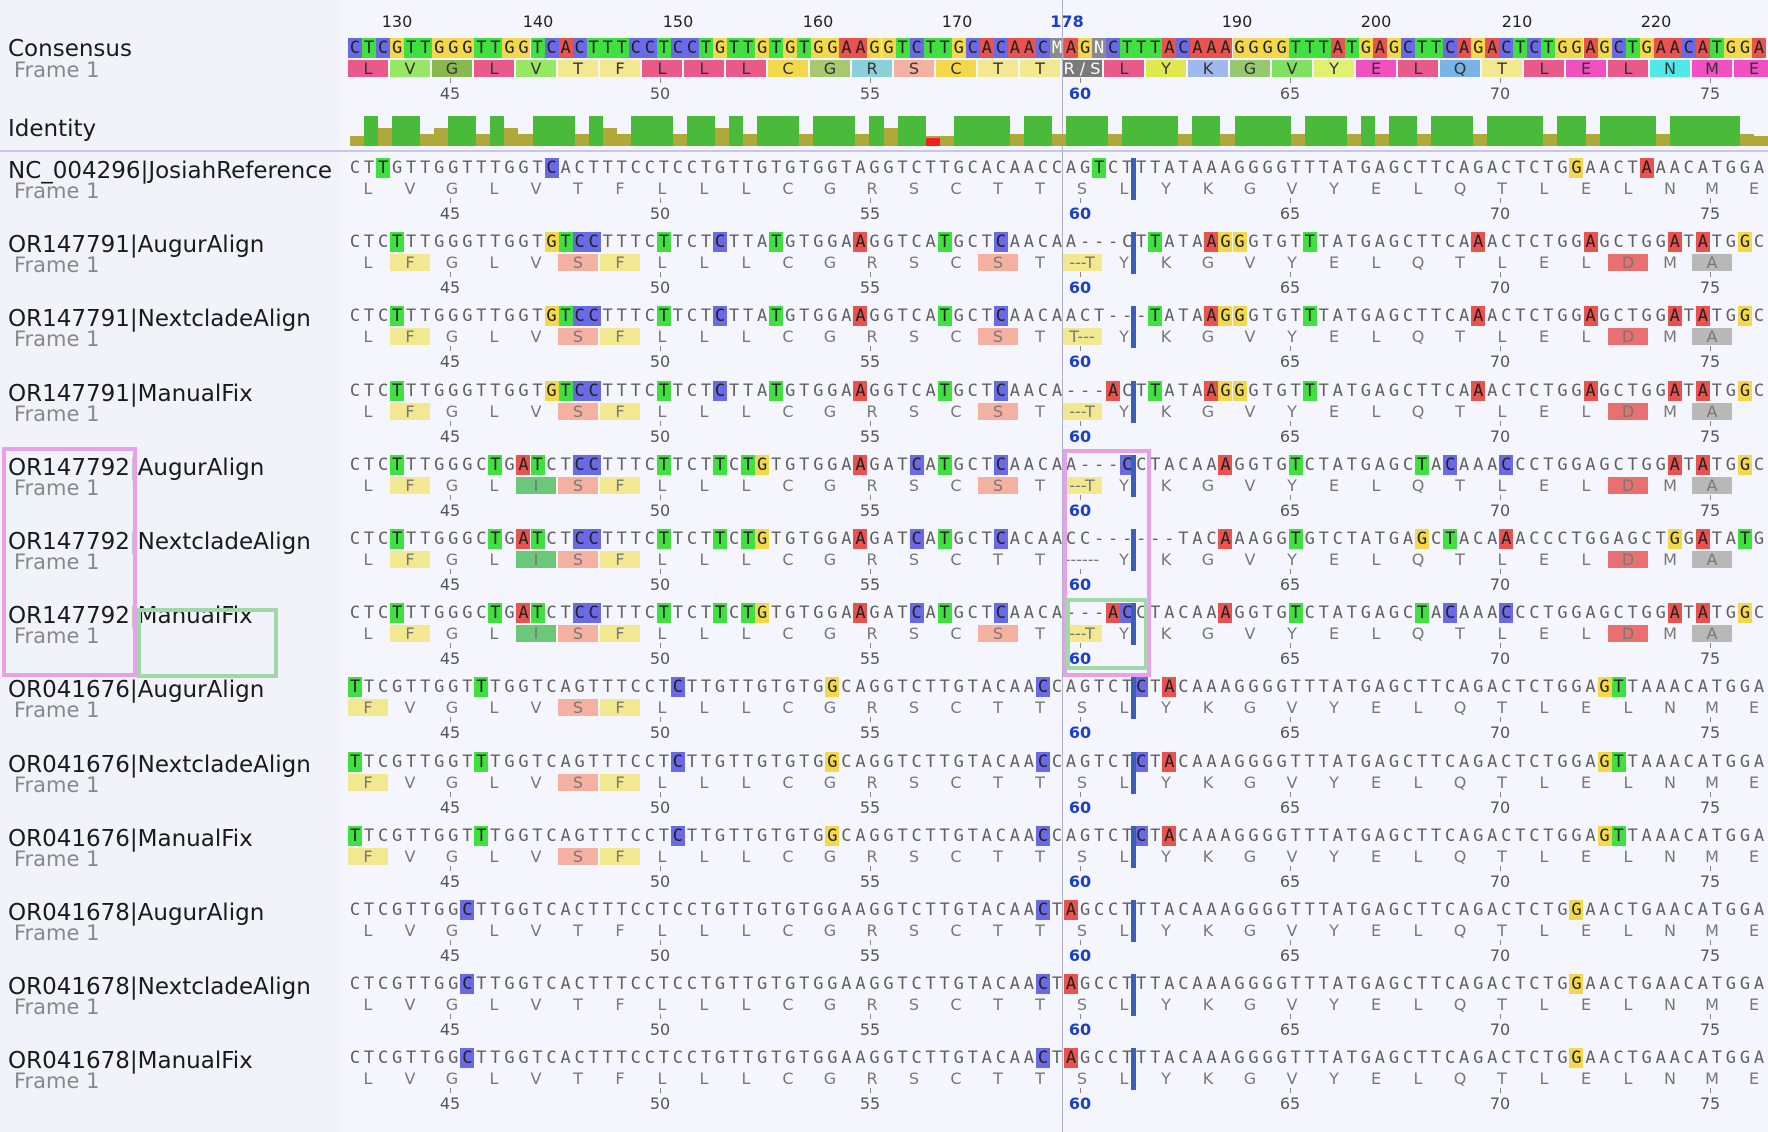  Describe the element at coordinates (136, 245) in the screenshot. I see `sequence-name: OR147791|AugurAlign` at that location.